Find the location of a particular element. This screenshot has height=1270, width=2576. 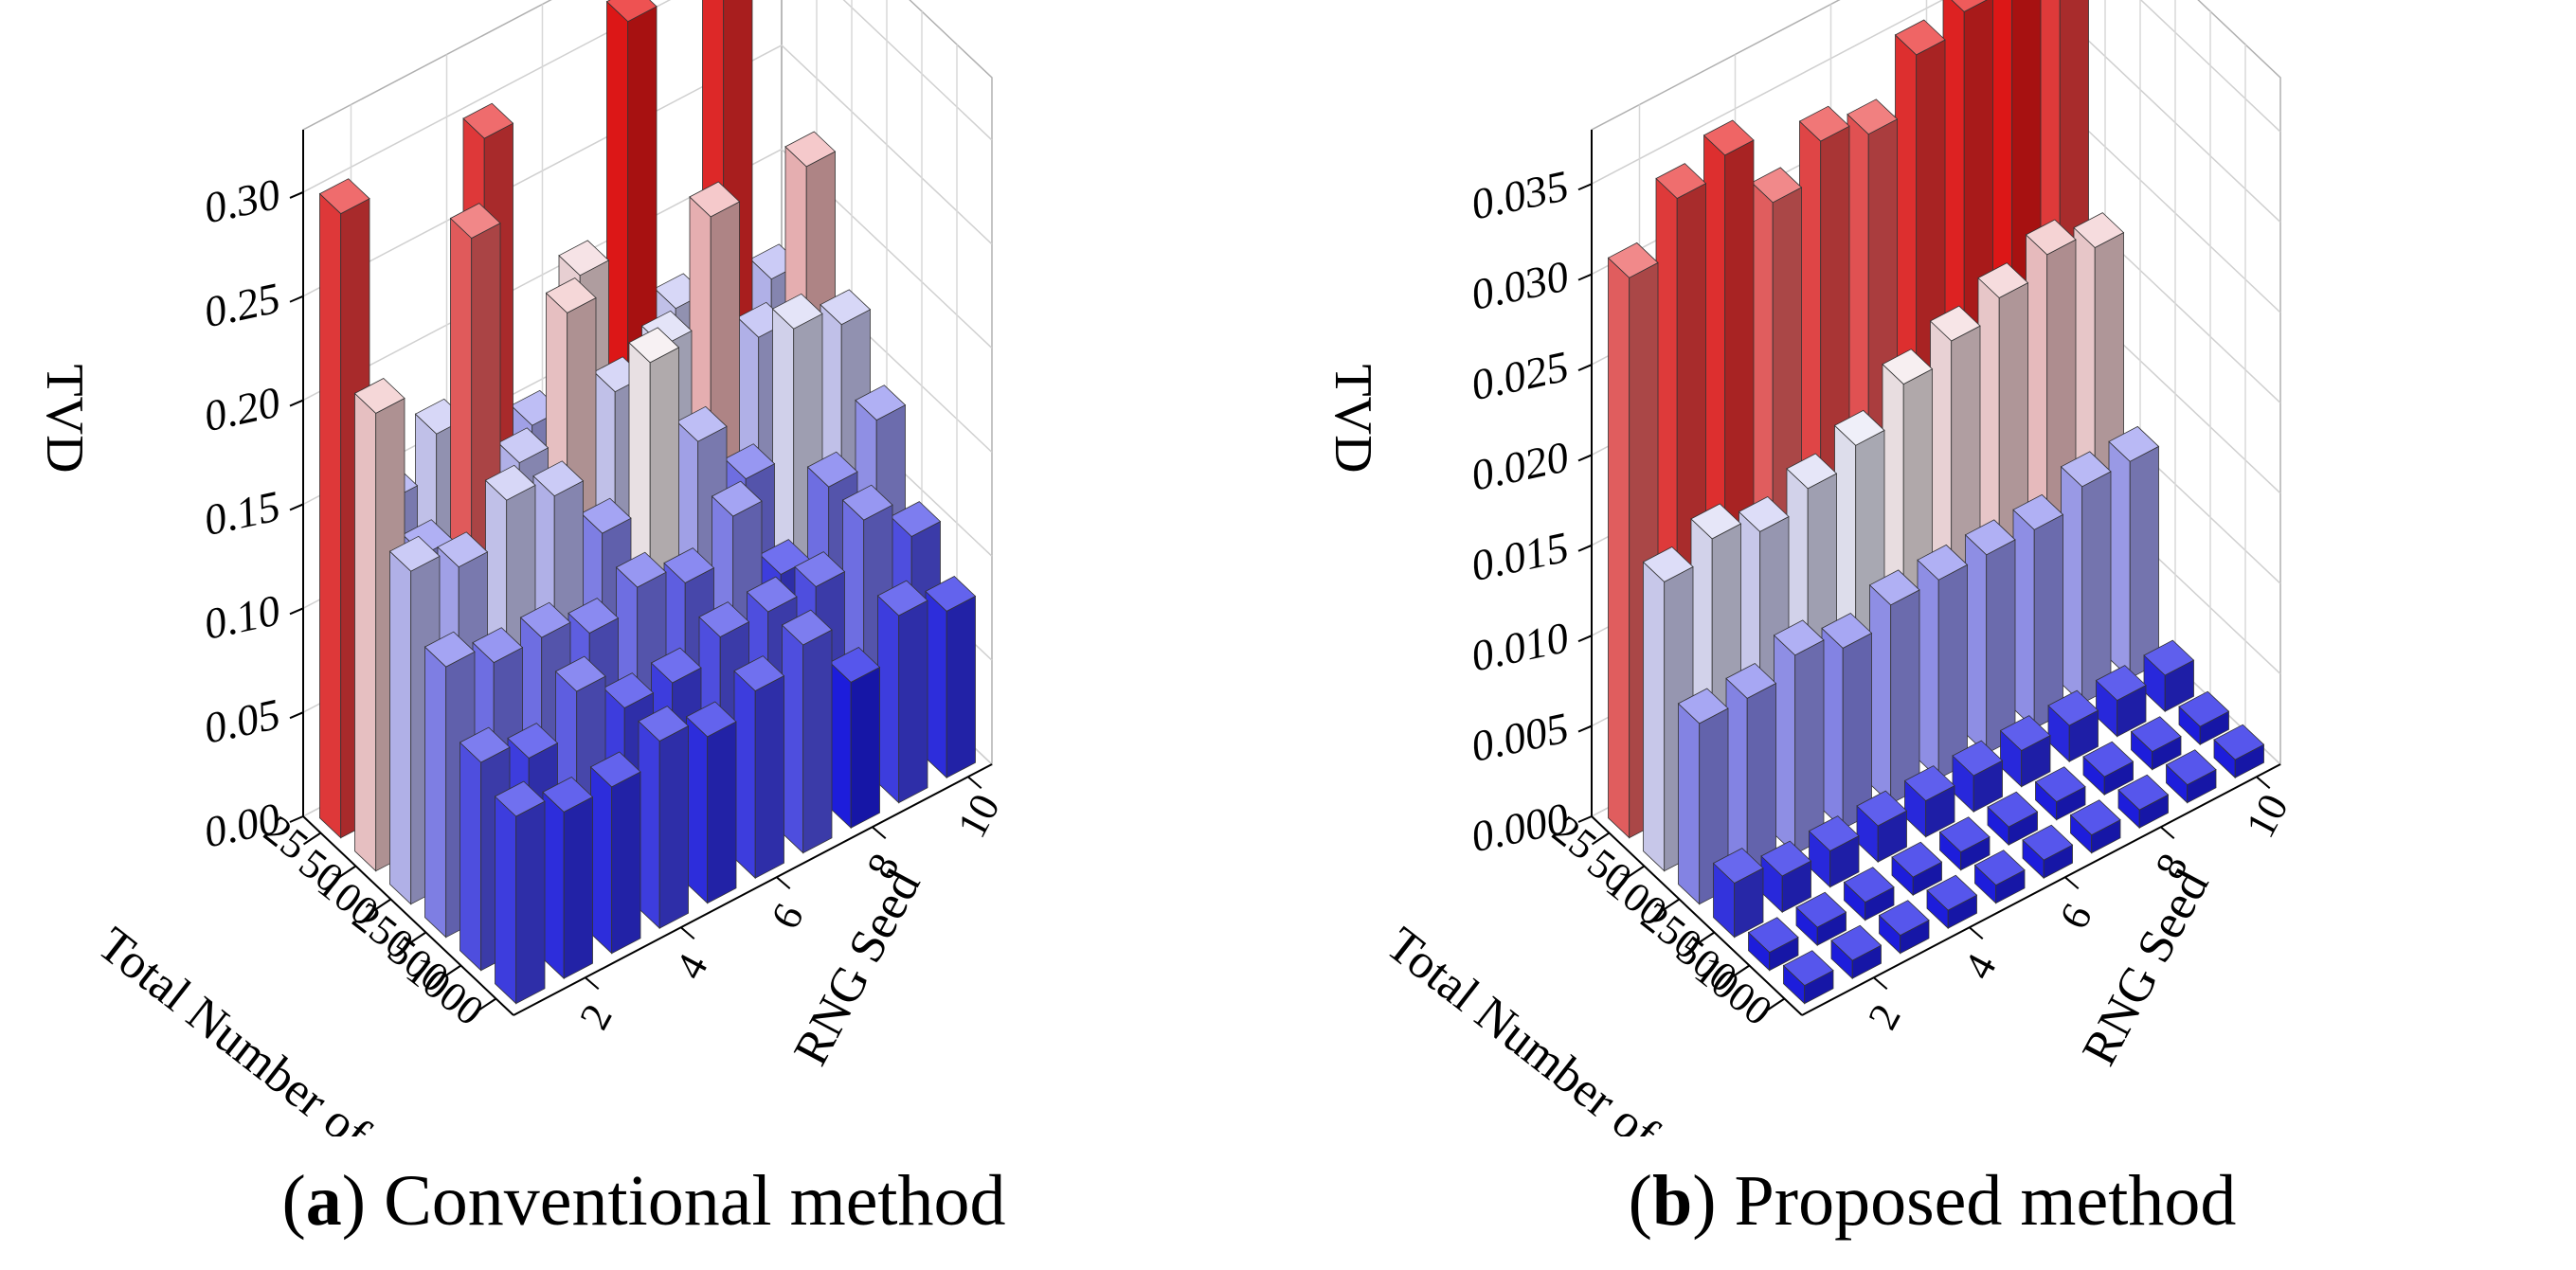

z-tick-label: 0.010 is located at coordinates (1520, 646).